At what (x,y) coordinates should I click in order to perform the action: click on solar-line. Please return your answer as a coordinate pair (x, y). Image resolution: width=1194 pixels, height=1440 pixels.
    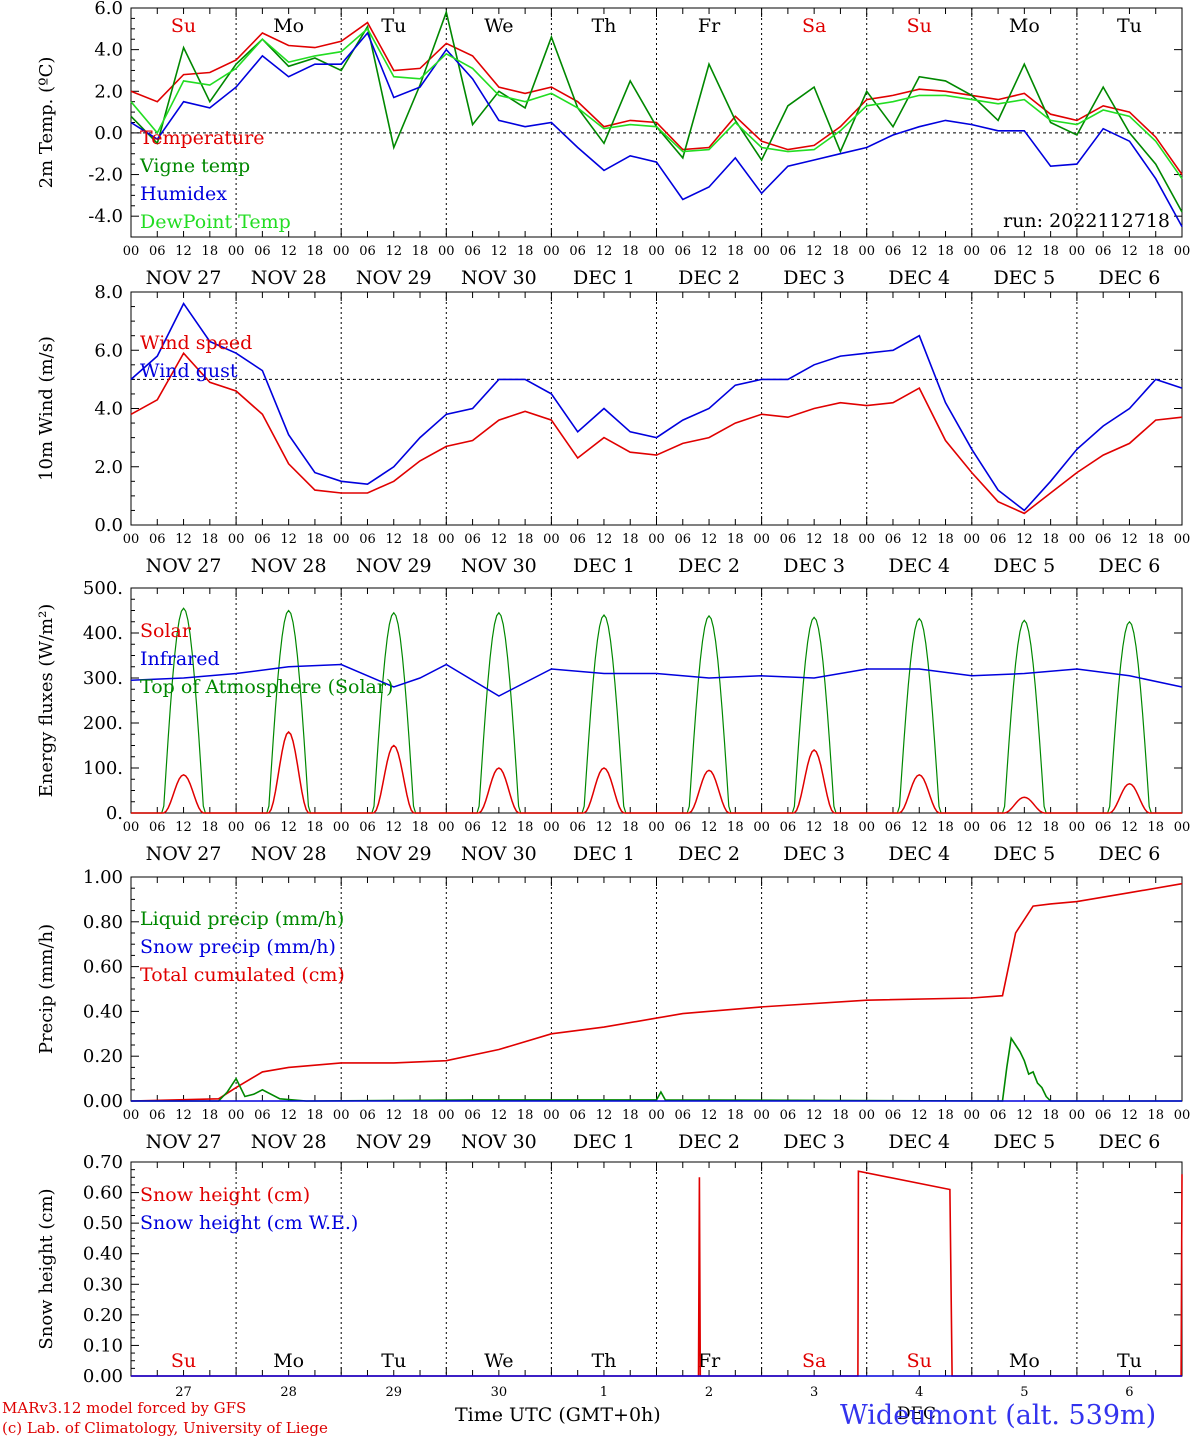
    Looking at the image, I should click on (289, 772).